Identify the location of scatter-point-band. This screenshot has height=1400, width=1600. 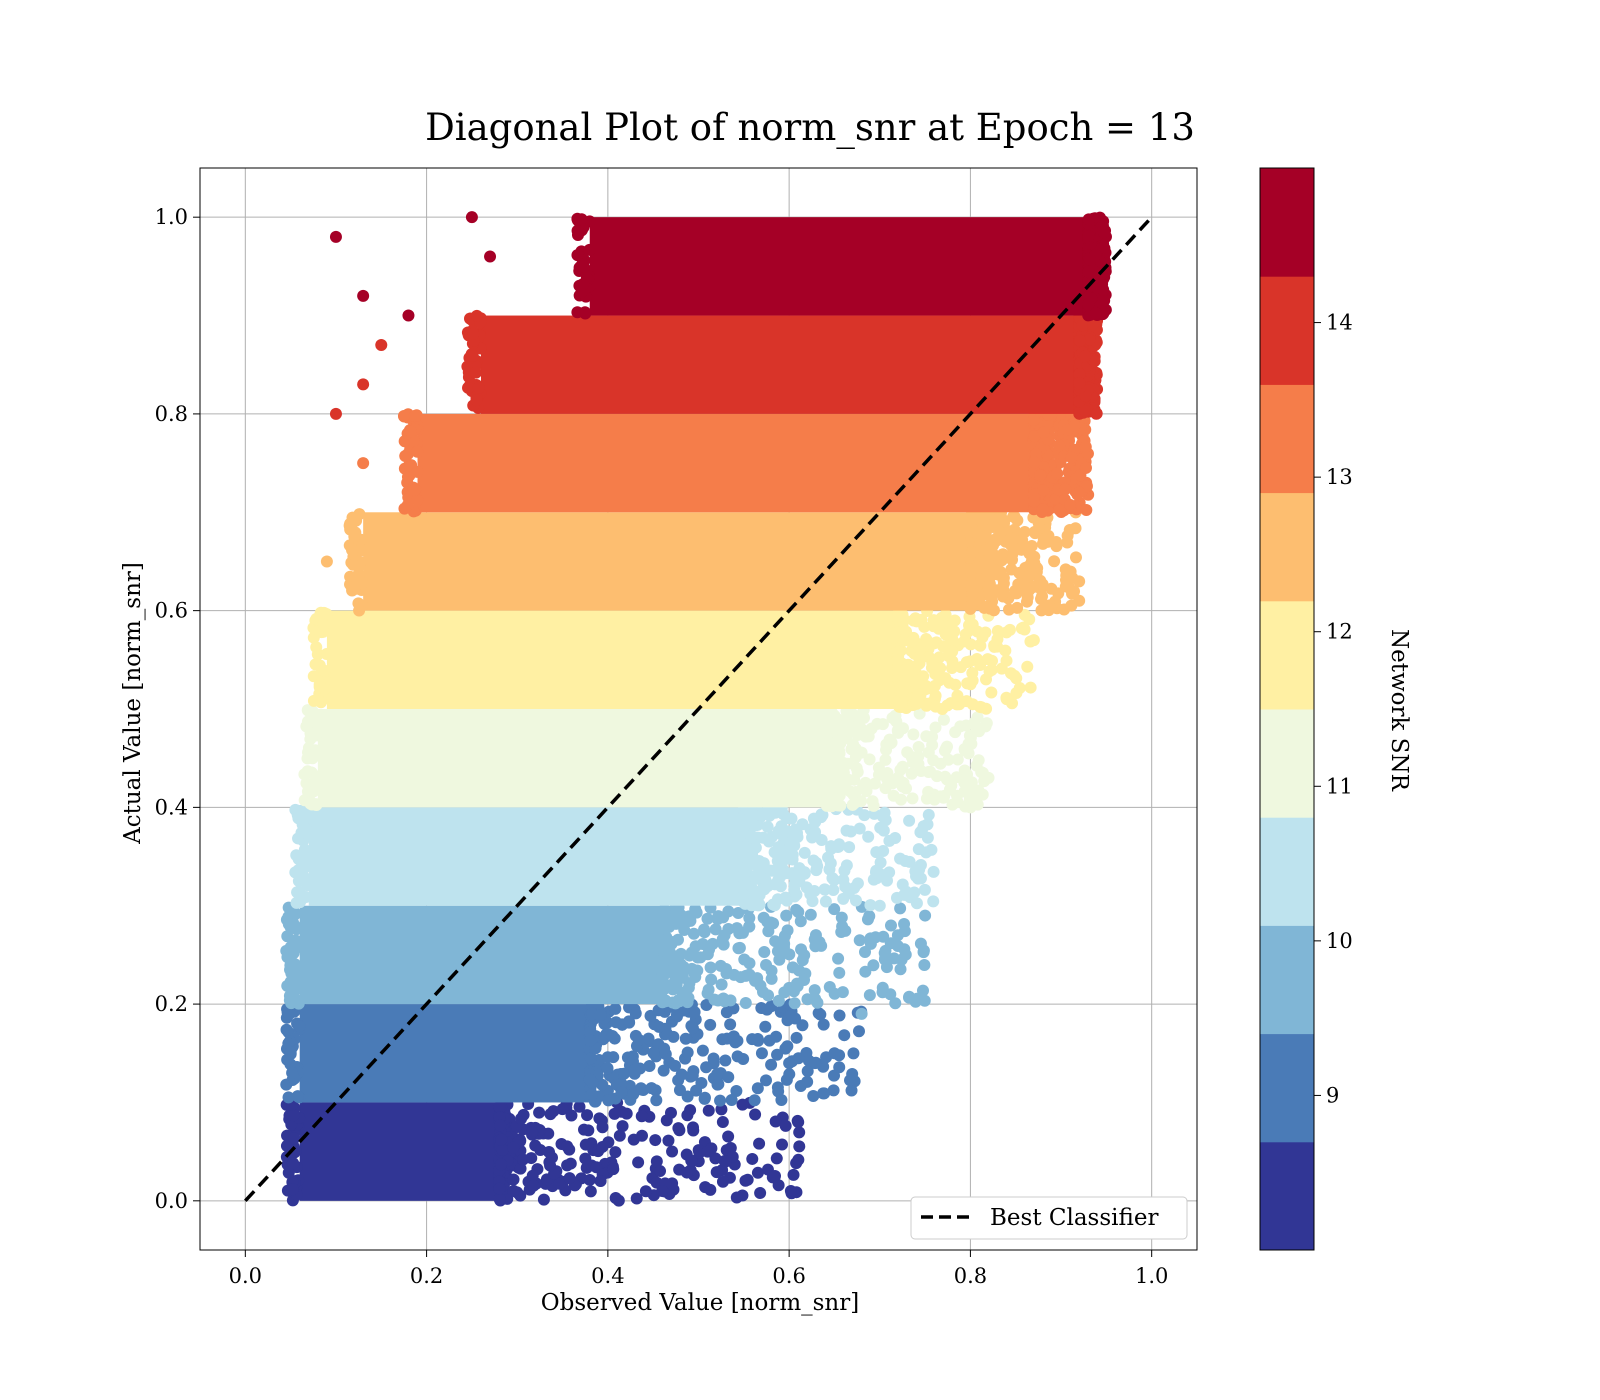
(399, 1151).